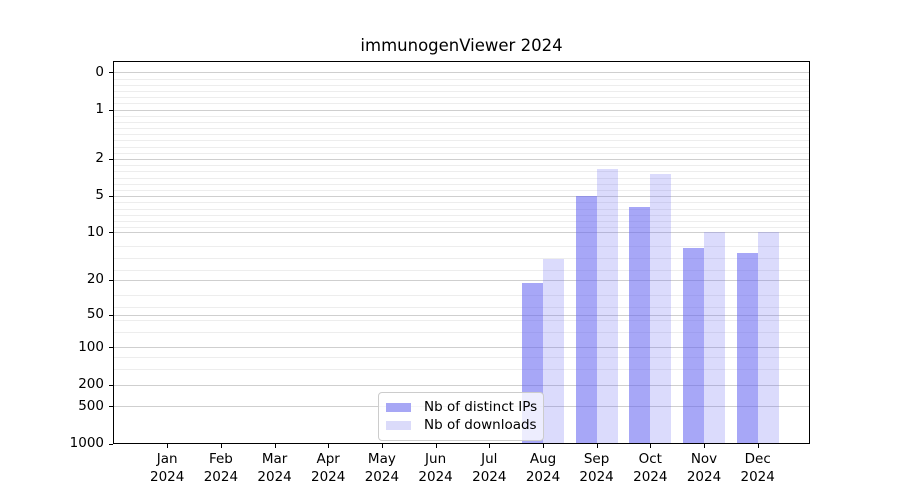  I want to click on y-tick-label: 0, so click(99, 71).